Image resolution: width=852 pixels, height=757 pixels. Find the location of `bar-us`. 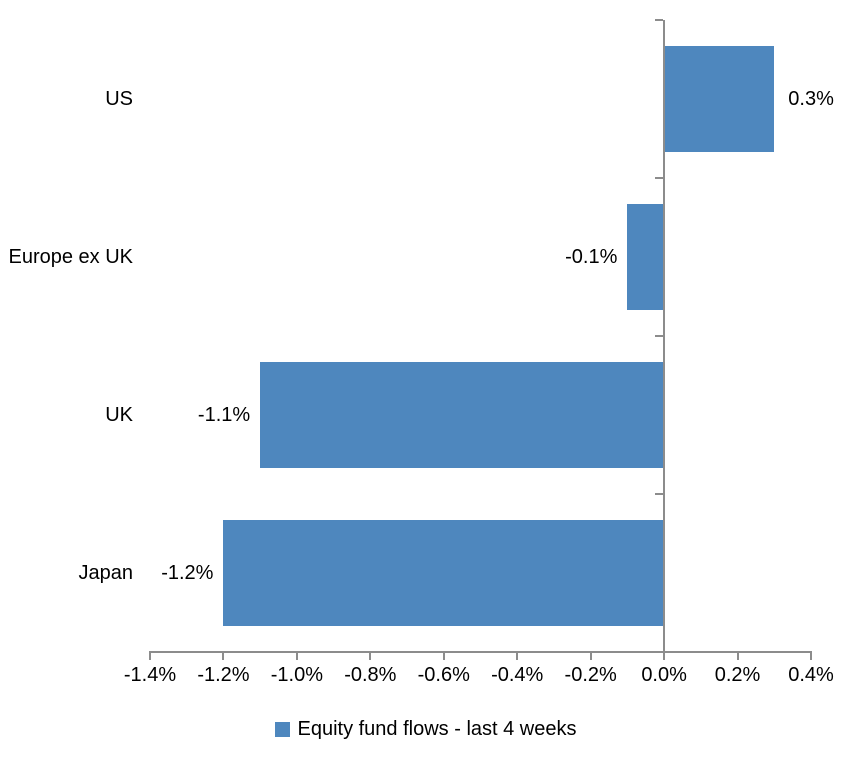

bar-us is located at coordinates (719, 99).